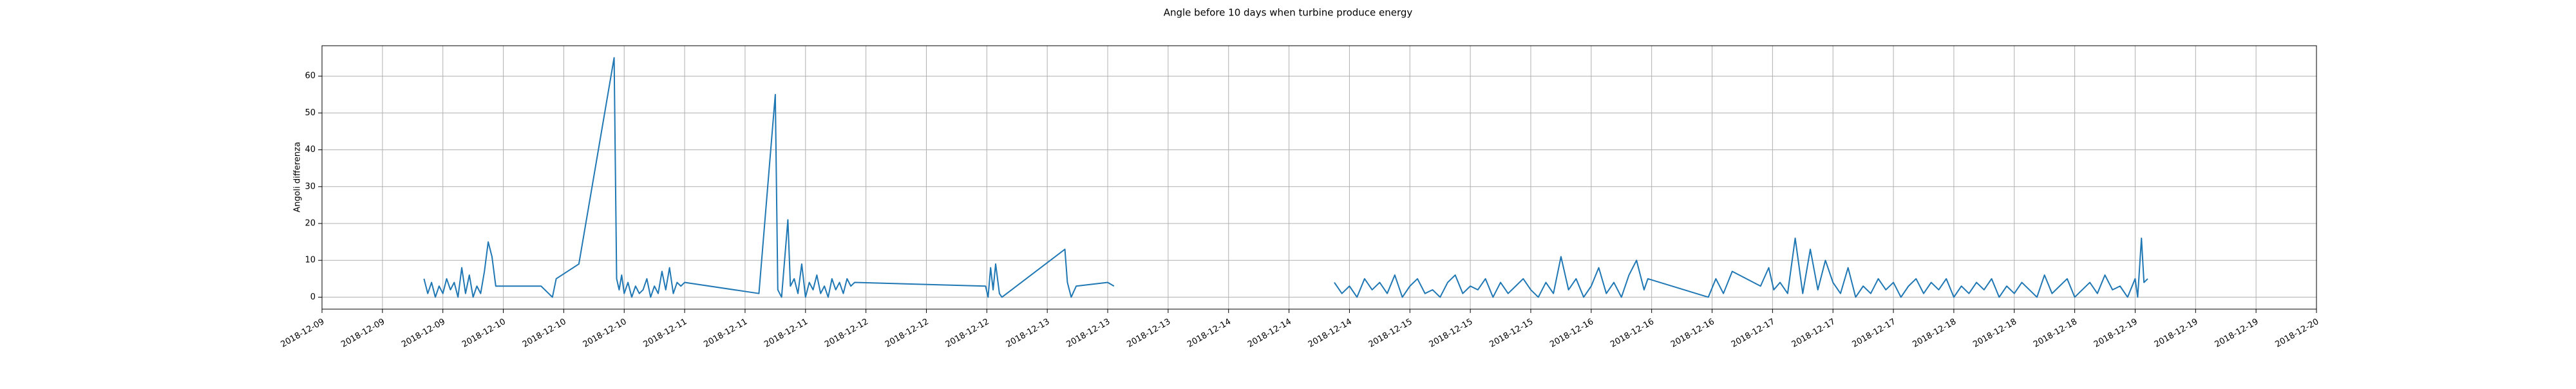 The image size is (2576, 389). Describe the element at coordinates (310, 76) in the screenshot. I see `y-tick-label: 60` at that location.